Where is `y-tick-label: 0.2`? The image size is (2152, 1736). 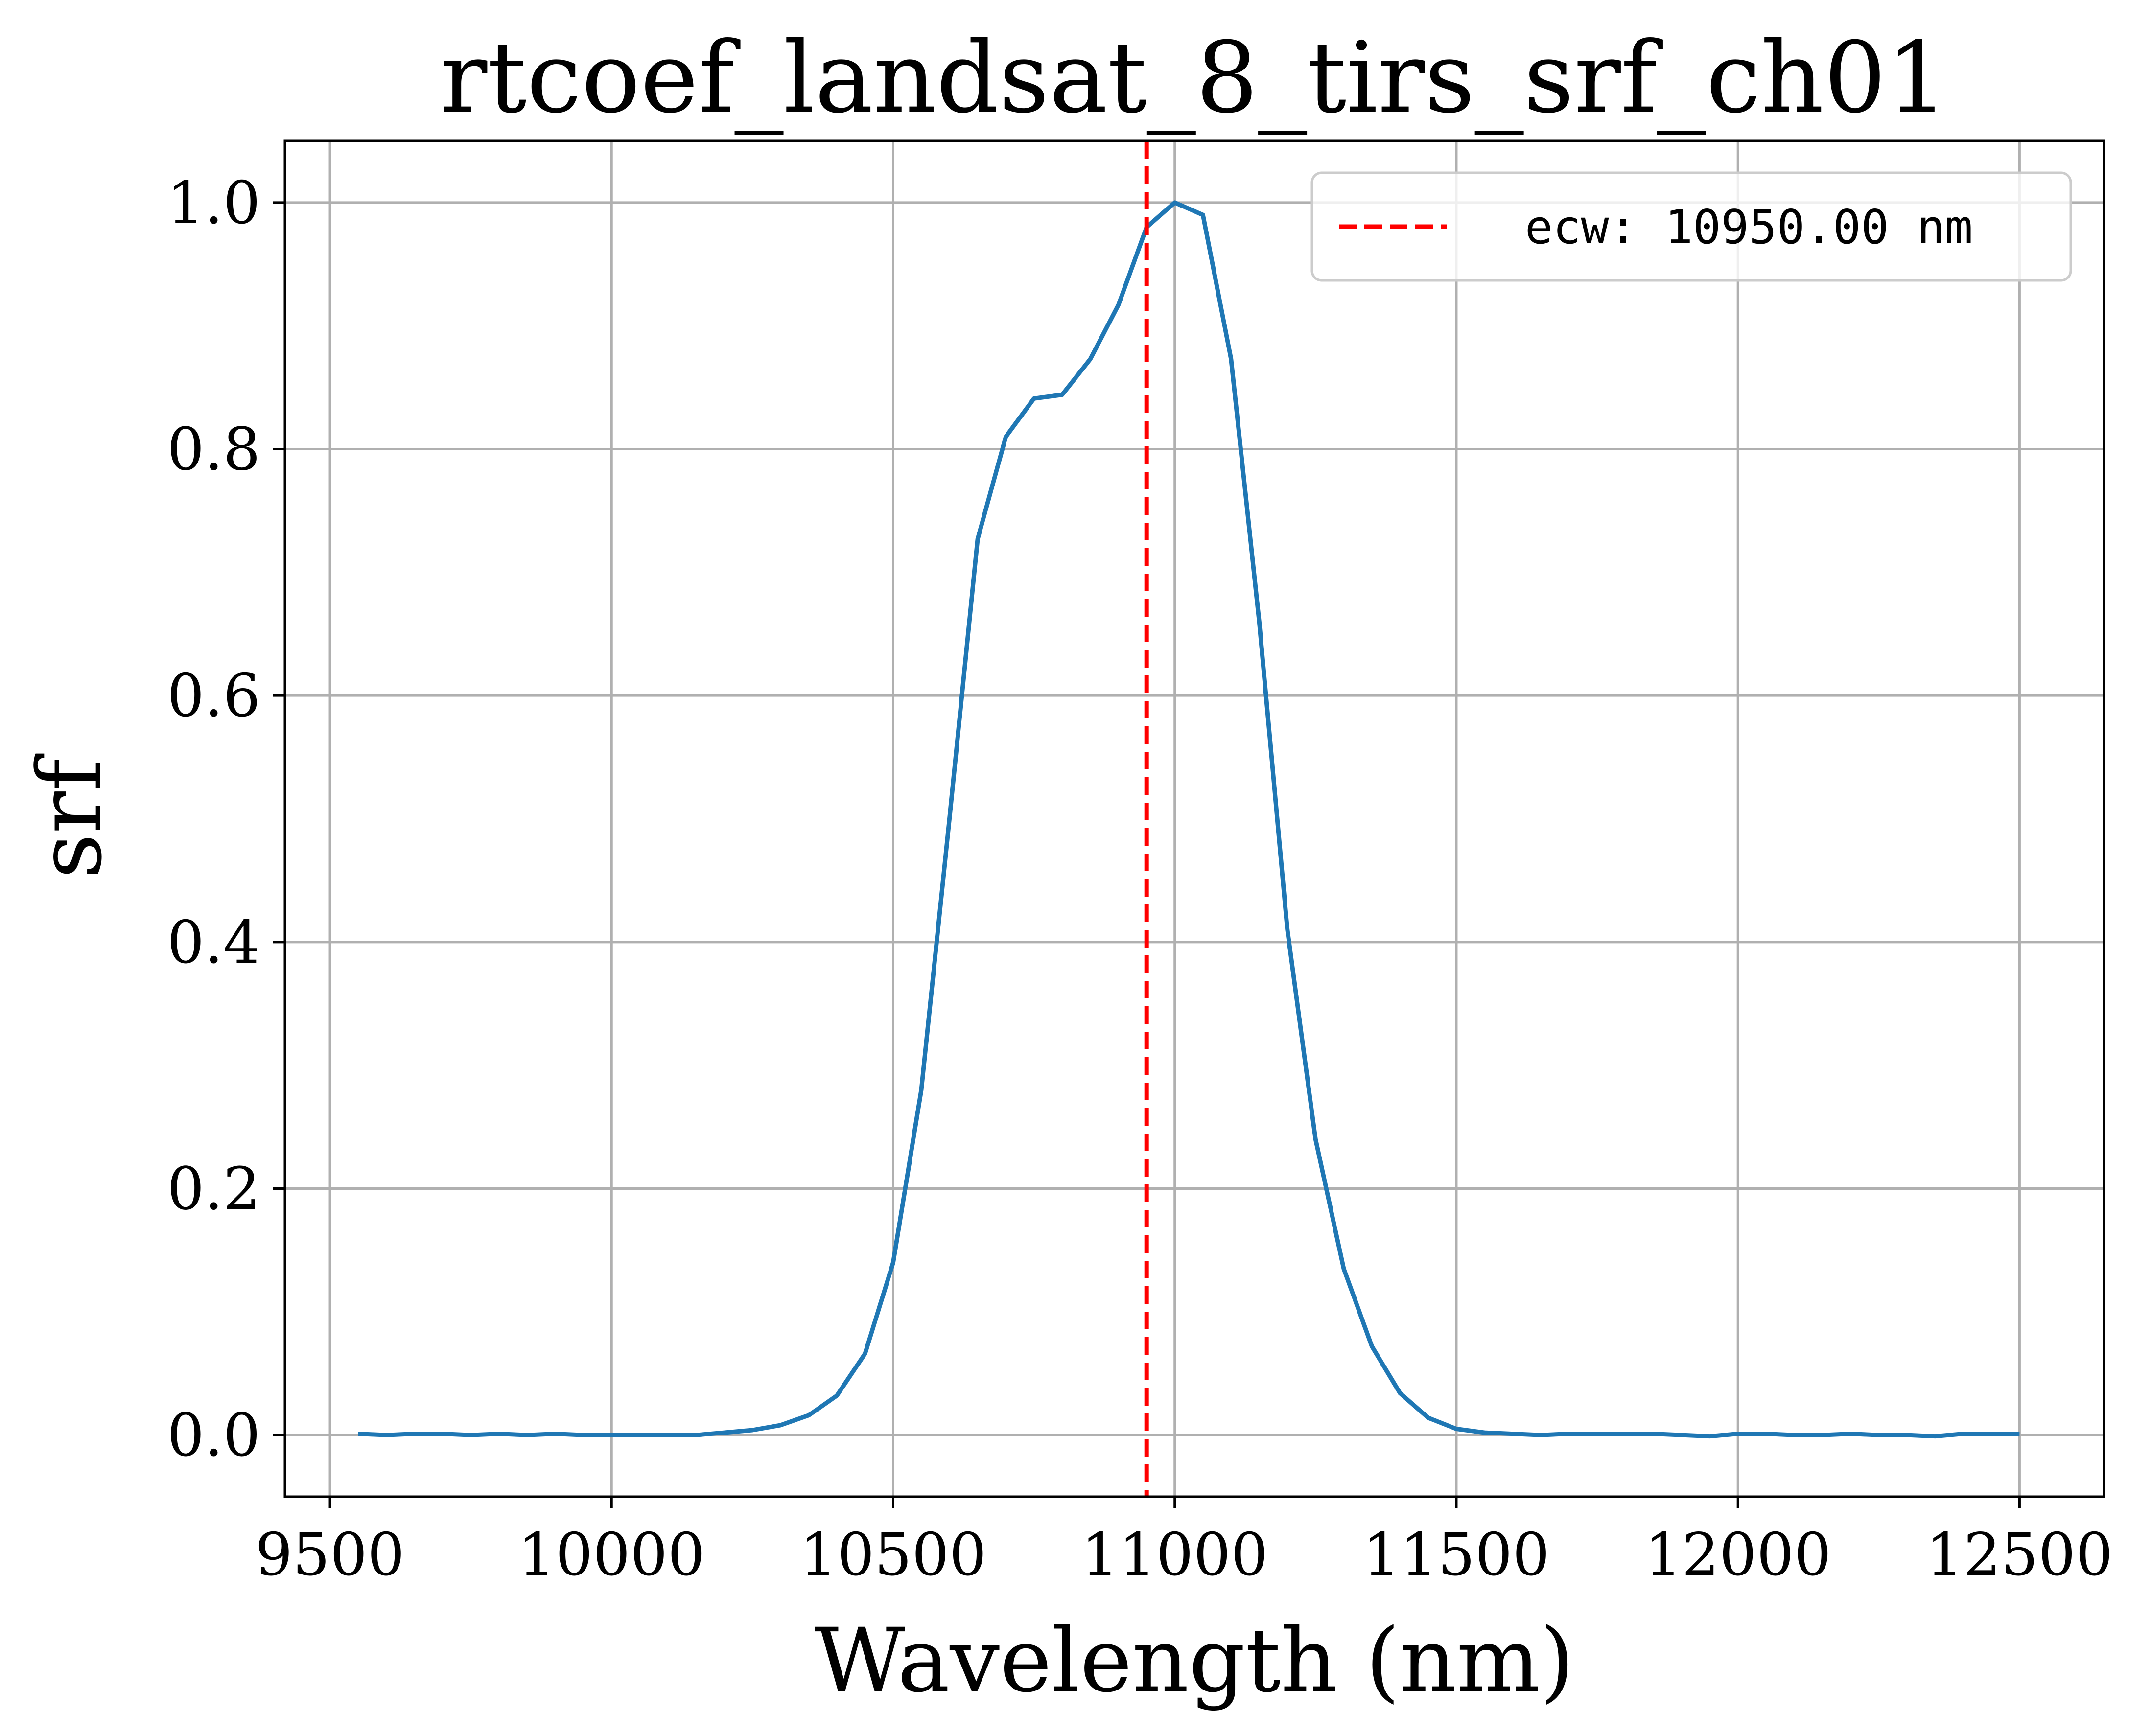 y-tick-label: 0.2 is located at coordinates (214, 1189).